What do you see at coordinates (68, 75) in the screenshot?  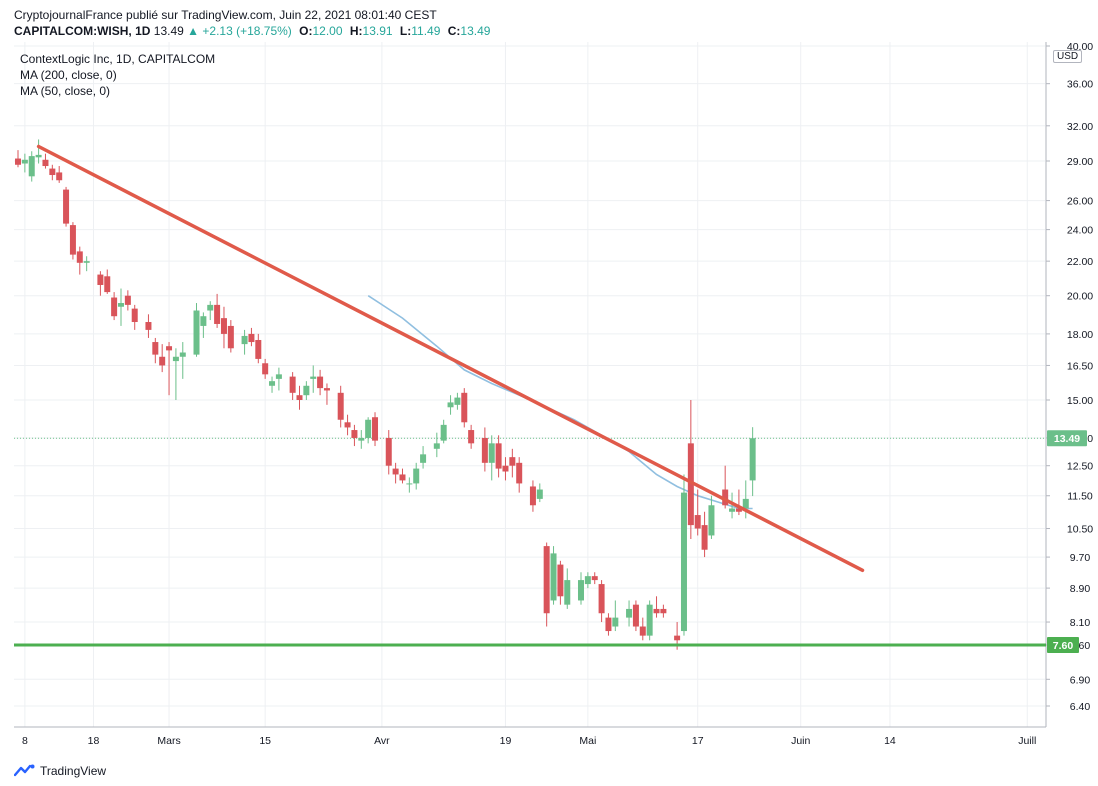 I see `legend-ma200: MA (200, close, 0)` at bounding box center [68, 75].